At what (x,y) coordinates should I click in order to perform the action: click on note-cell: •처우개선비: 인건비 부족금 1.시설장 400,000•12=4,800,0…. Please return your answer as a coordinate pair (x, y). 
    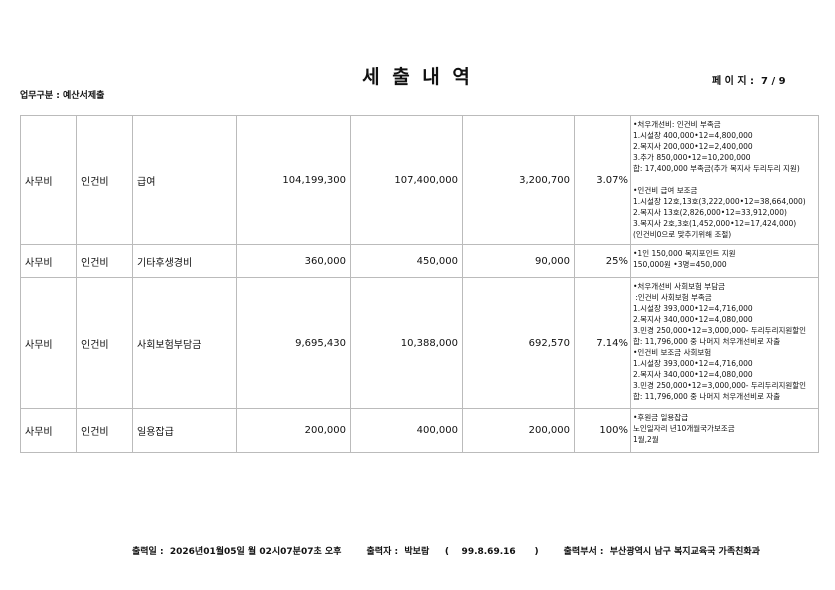
    Looking at the image, I should click on (724, 180).